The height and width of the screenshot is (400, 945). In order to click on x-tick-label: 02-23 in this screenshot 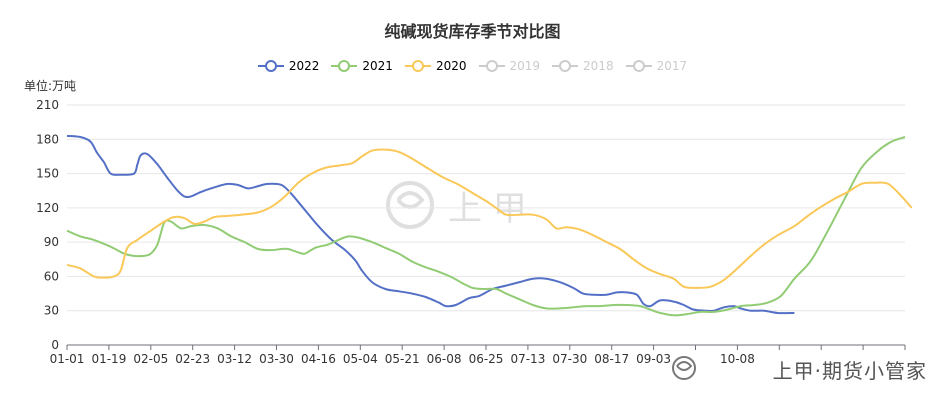, I will do `click(192, 359)`.